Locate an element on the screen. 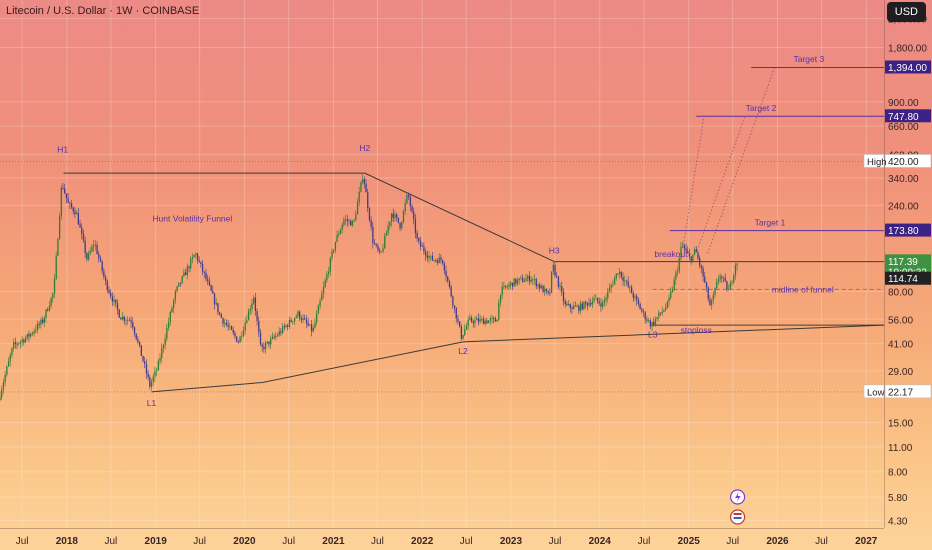  y-tick-label: 4.30 is located at coordinates (898, 521).